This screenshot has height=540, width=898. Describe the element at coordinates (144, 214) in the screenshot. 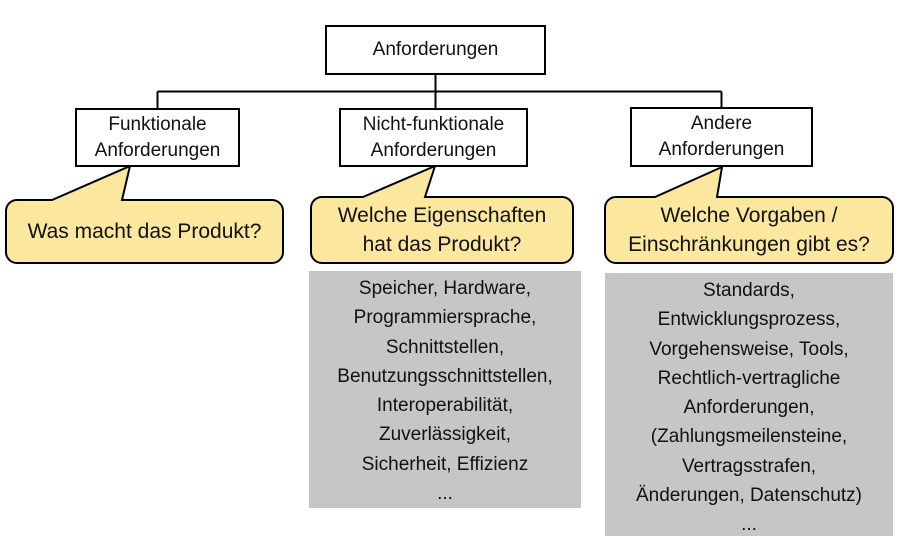

I see `callout-left-balloon` at that location.